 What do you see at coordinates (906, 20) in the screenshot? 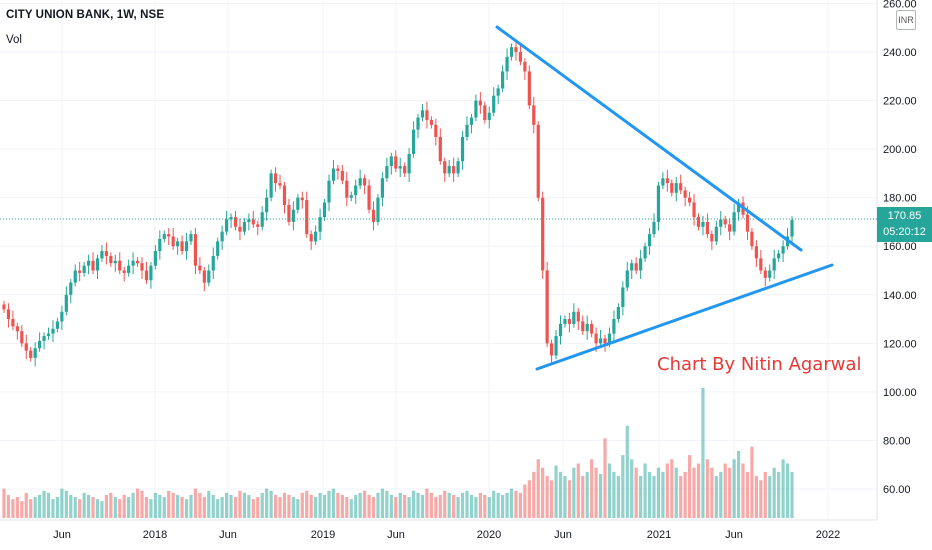
I see `currency-badge: INR` at bounding box center [906, 20].